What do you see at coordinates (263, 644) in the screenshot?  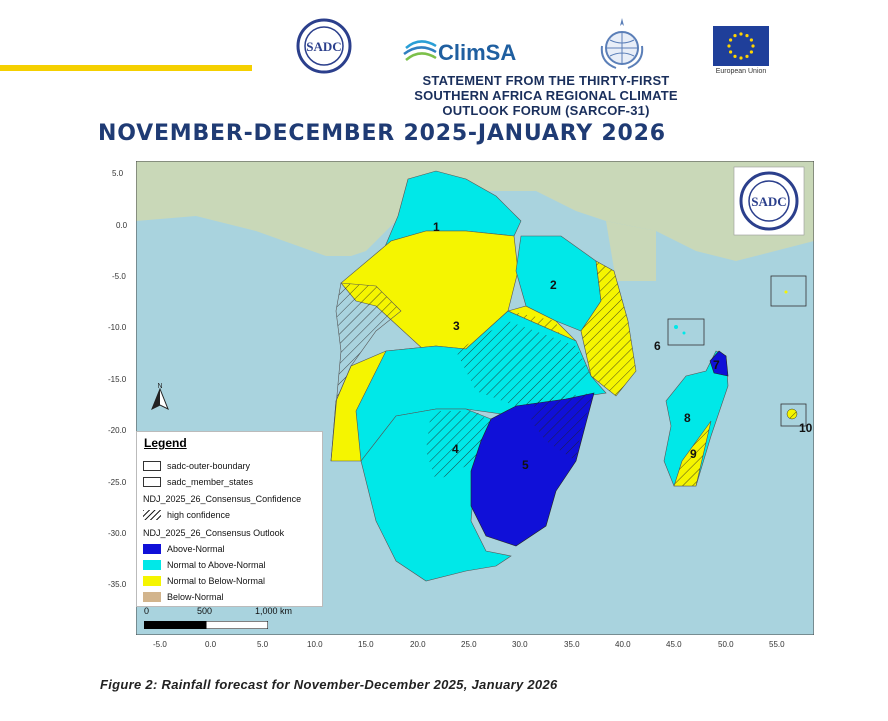 I see `x-tick: 5.0` at bounding box center [263, 644].